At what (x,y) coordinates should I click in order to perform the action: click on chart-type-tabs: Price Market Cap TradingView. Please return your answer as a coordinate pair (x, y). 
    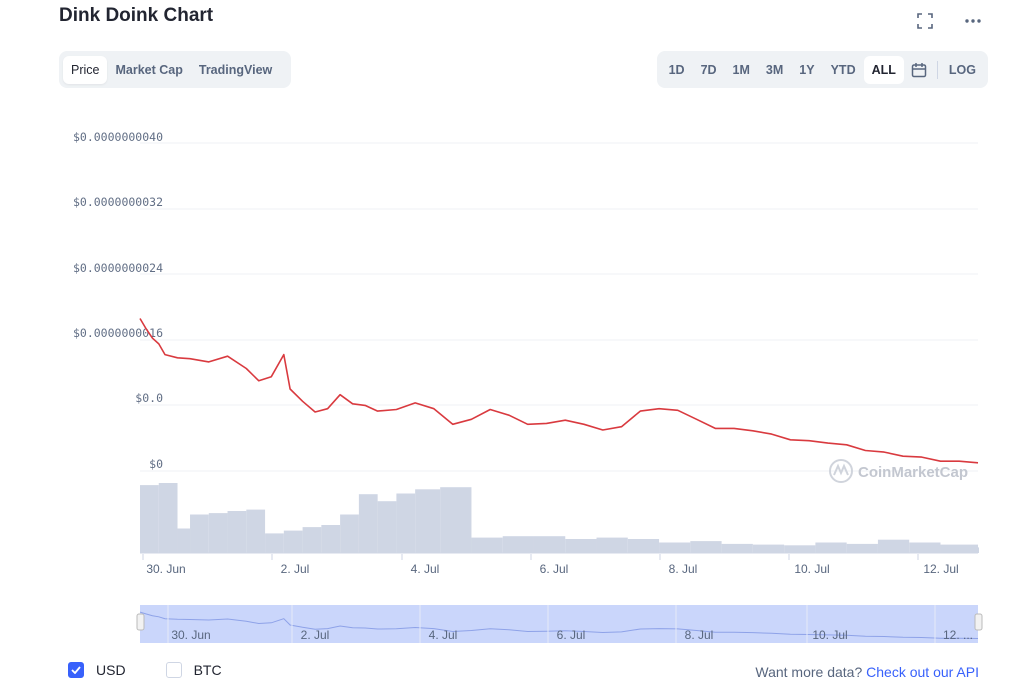
    Looking at the image, I should click on (175, 69).